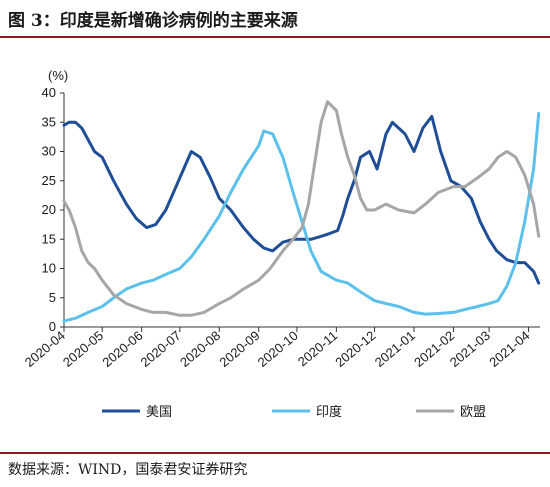 Image resolution: width=550 pixels, height=487 pixels. Describe the element at coordinates (49, 238) in the screenshot. I see `y-tick-label: 15` at that location.